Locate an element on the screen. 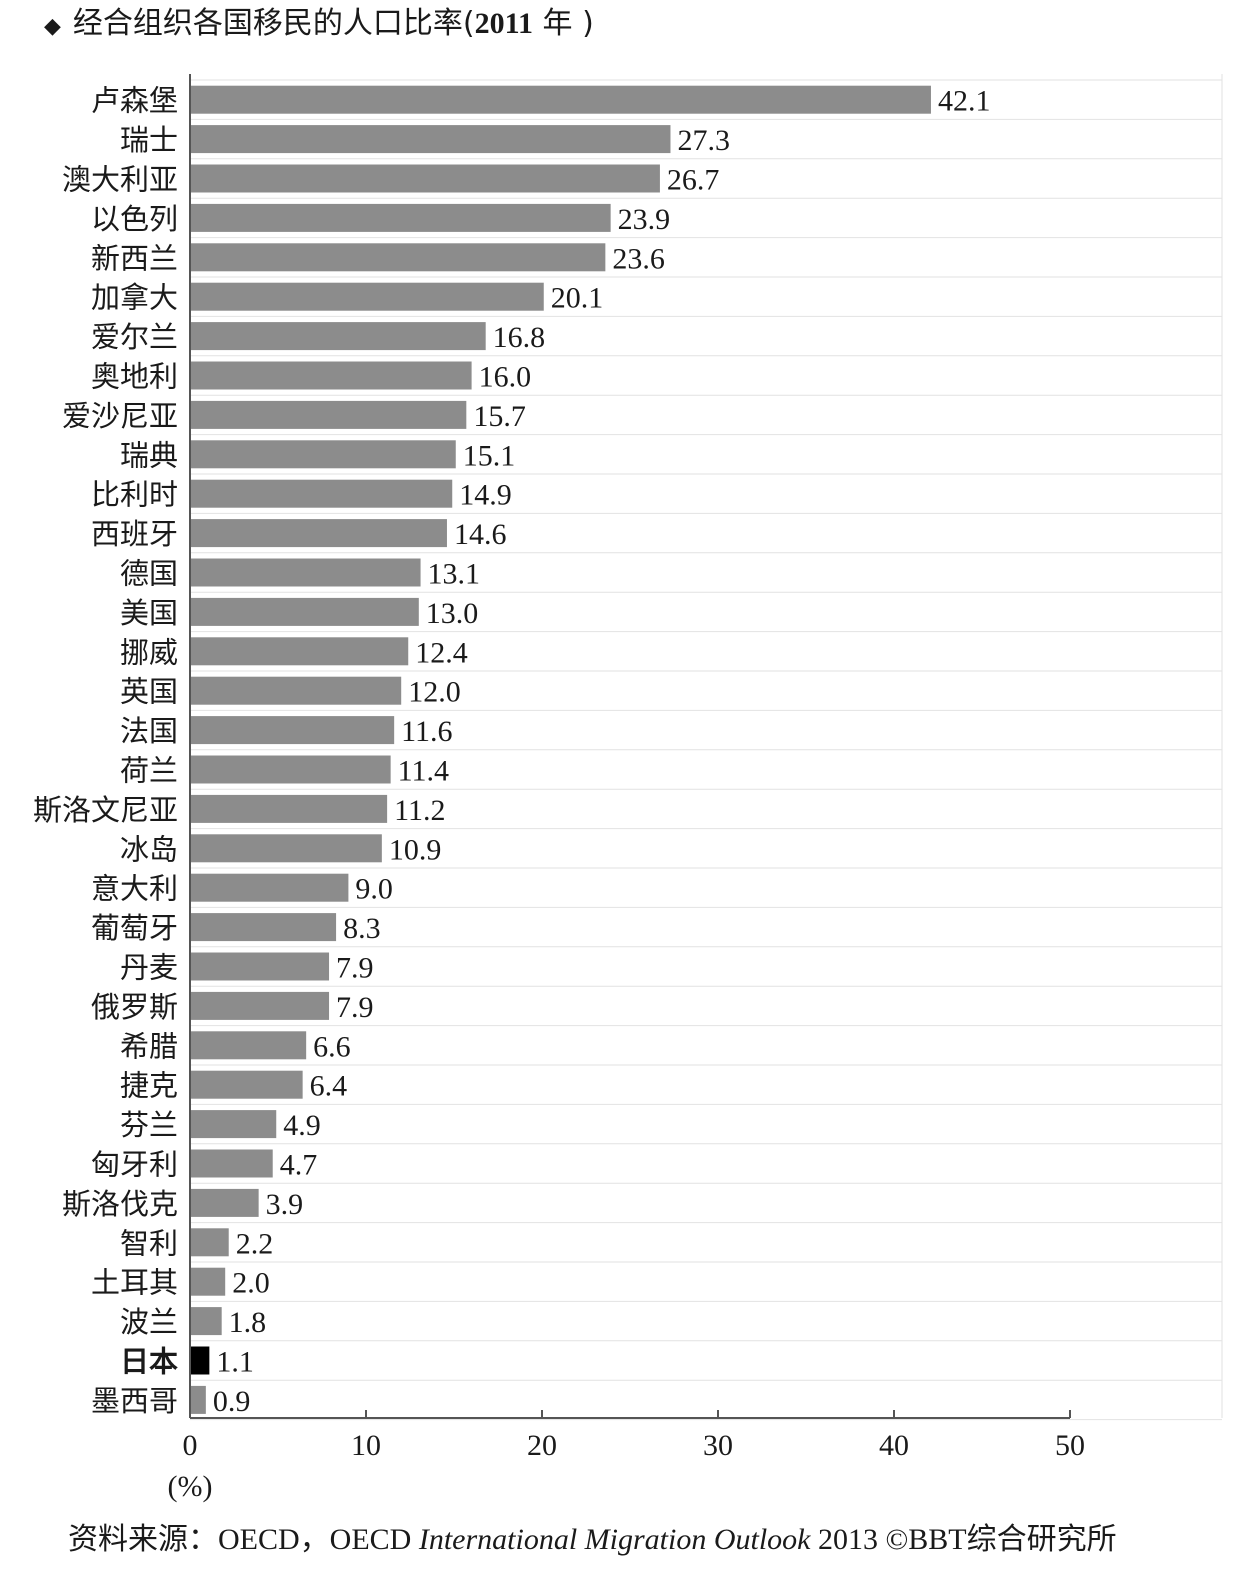  value-label: 13.0 is located at coordinates (452, 613).